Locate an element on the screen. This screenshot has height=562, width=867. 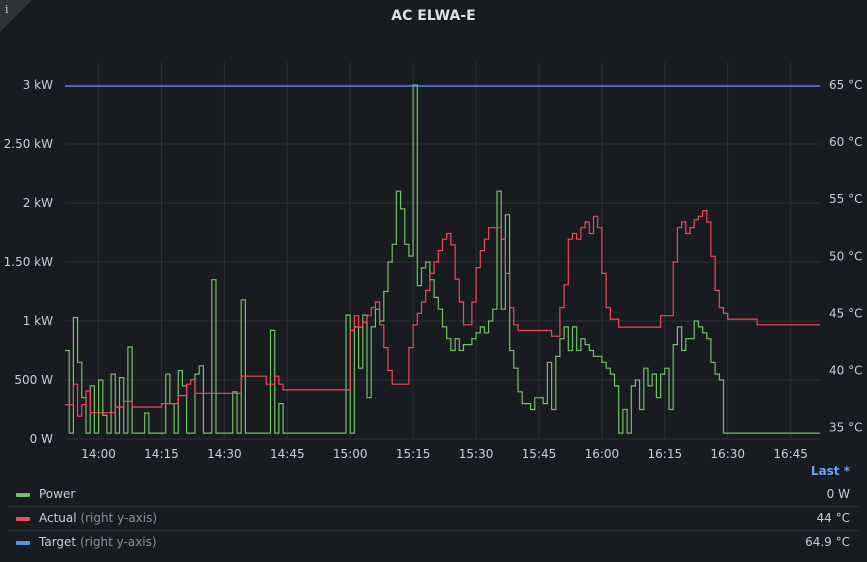
x-tick-label: 14:45 is located at coordinates (287, 454).